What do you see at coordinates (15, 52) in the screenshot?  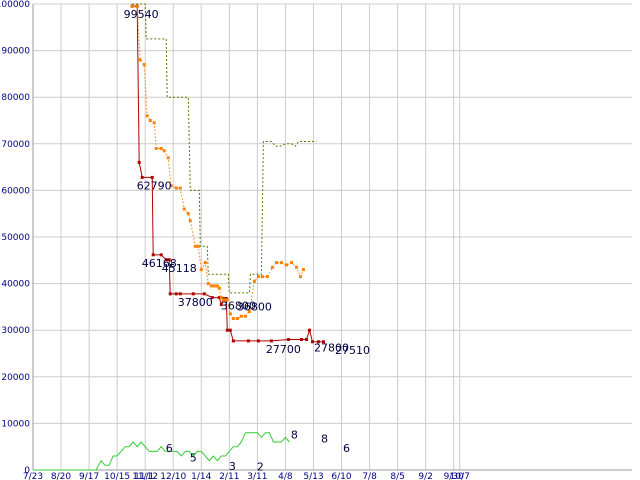 I see `y-tick-label: 90000` at bounding box center [15, 52].